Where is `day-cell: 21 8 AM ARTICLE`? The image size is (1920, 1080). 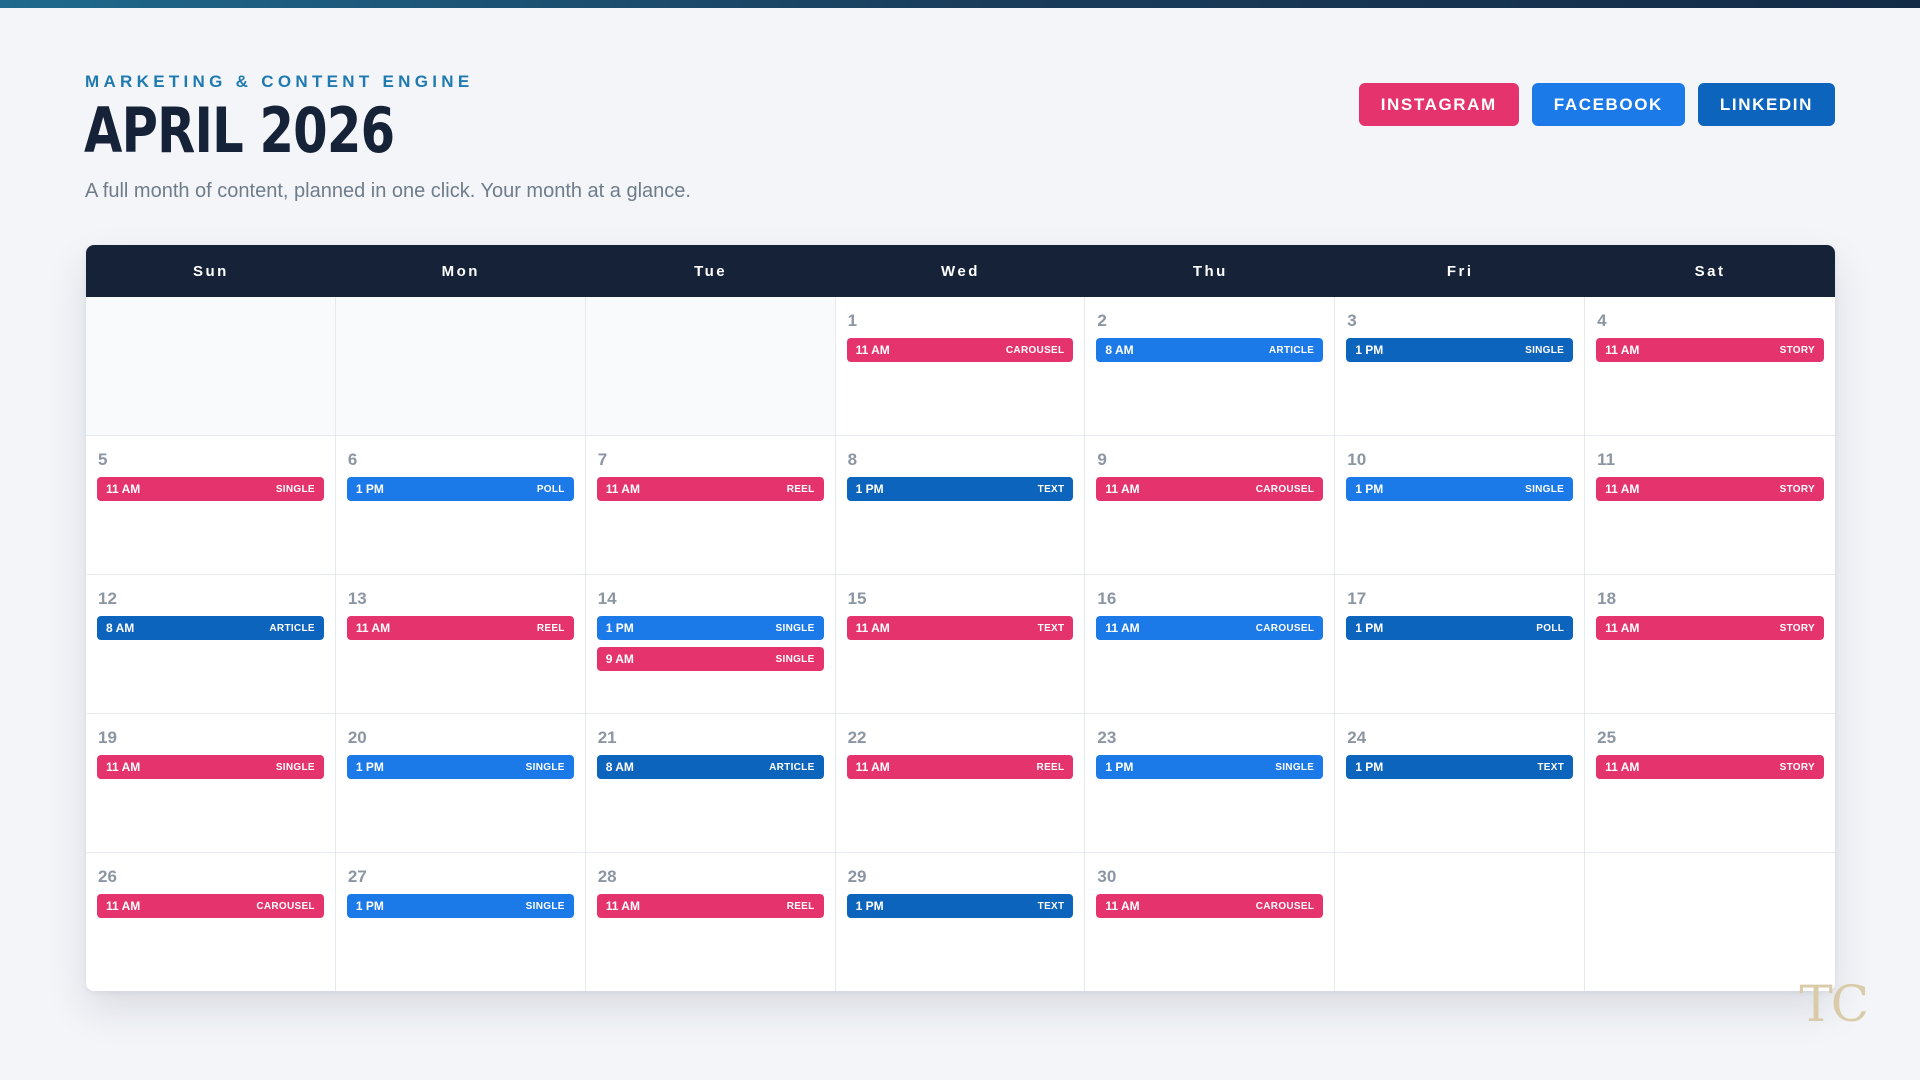 day-cell: 21 8 AM ARTICLE is located at coordinates (710, 783).